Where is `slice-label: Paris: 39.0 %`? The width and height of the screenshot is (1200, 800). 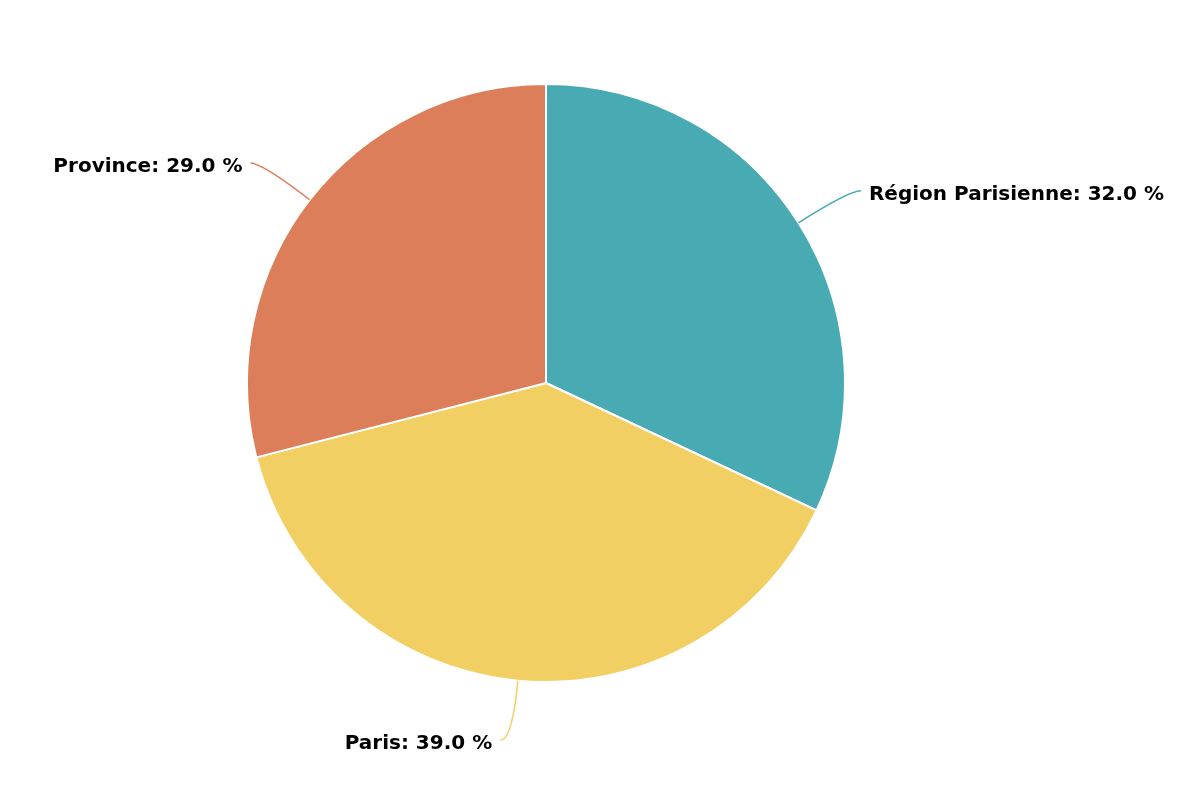
slice-label: Paris: 39.0 % is located at coordinates (418, 742).